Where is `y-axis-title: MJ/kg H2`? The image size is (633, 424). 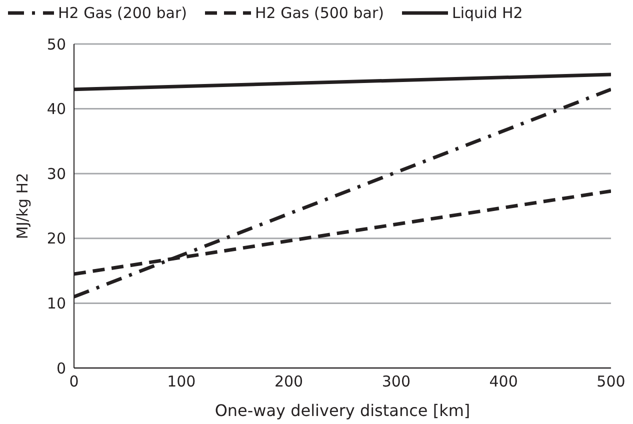 y-axis-title: MJ/kg H2 is located at coordinates (22, 206).